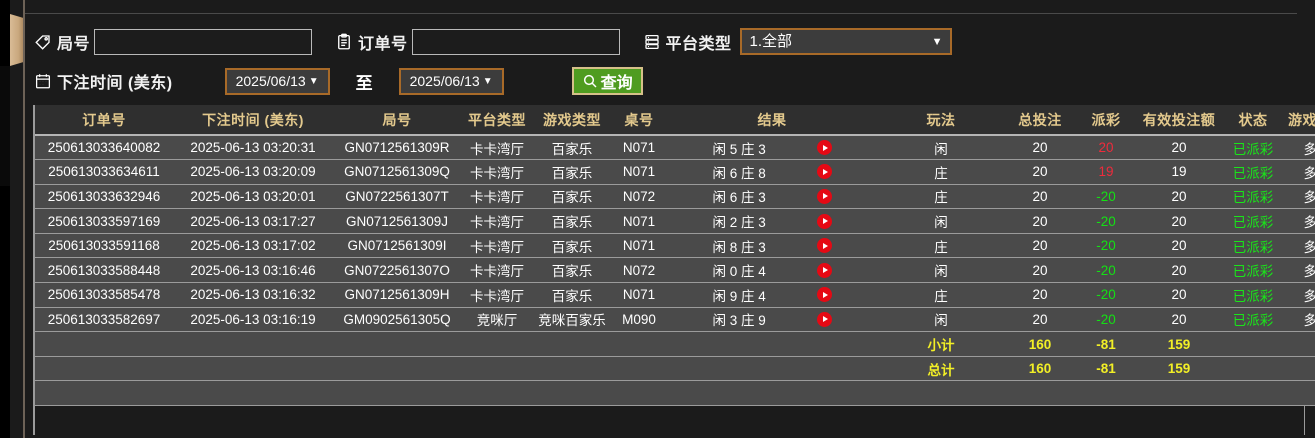 This screenshot has width=1315, height=438. What do you see at coordinates (104, 120) in the screenshot?
I see `column-header: 订单号` at bounding box center [104, 120].